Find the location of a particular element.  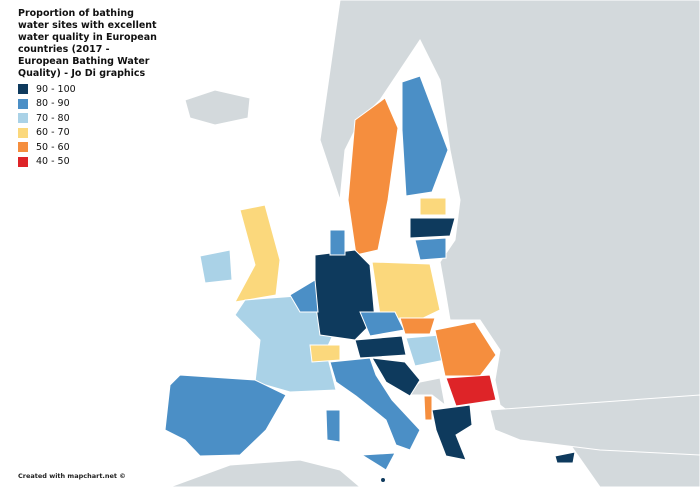

turkey is located at coordinates (594, 425).